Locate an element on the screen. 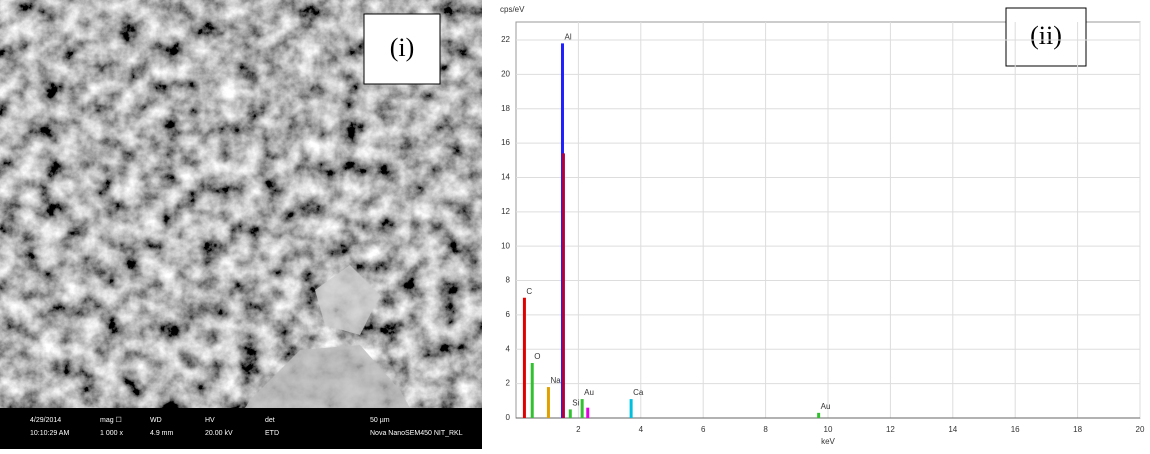 This screenshot has height=454, width=1150. x-tick-label: 18 is located at coordinates (1077, 429).